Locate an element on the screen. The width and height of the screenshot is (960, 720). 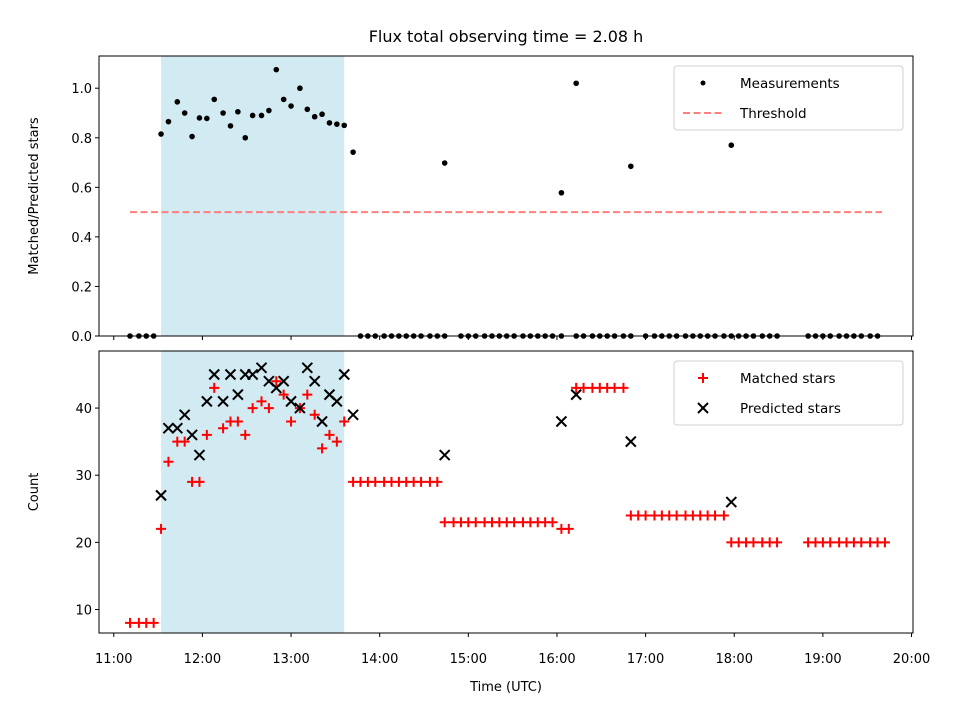
legend-label: Matched stars is located at coordinates (788, 379).